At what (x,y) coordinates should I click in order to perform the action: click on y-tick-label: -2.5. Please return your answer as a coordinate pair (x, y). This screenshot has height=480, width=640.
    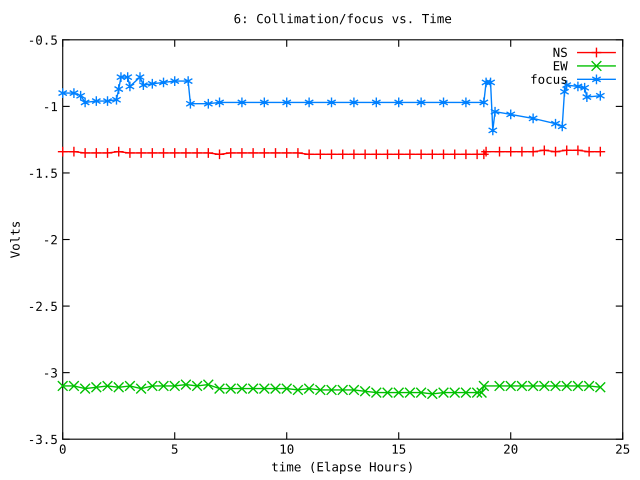
    Looking at the image, I should click on (43, 307).